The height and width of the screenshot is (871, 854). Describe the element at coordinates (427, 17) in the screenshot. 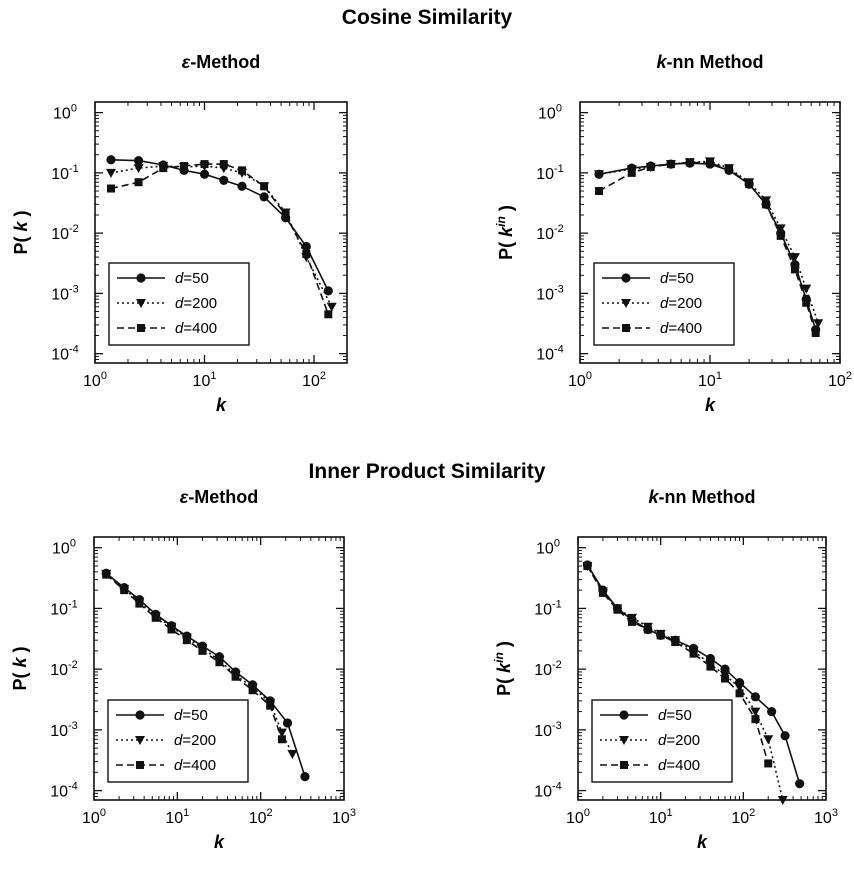

I see `section-title-cosine: Cosine Similarity` at that location.